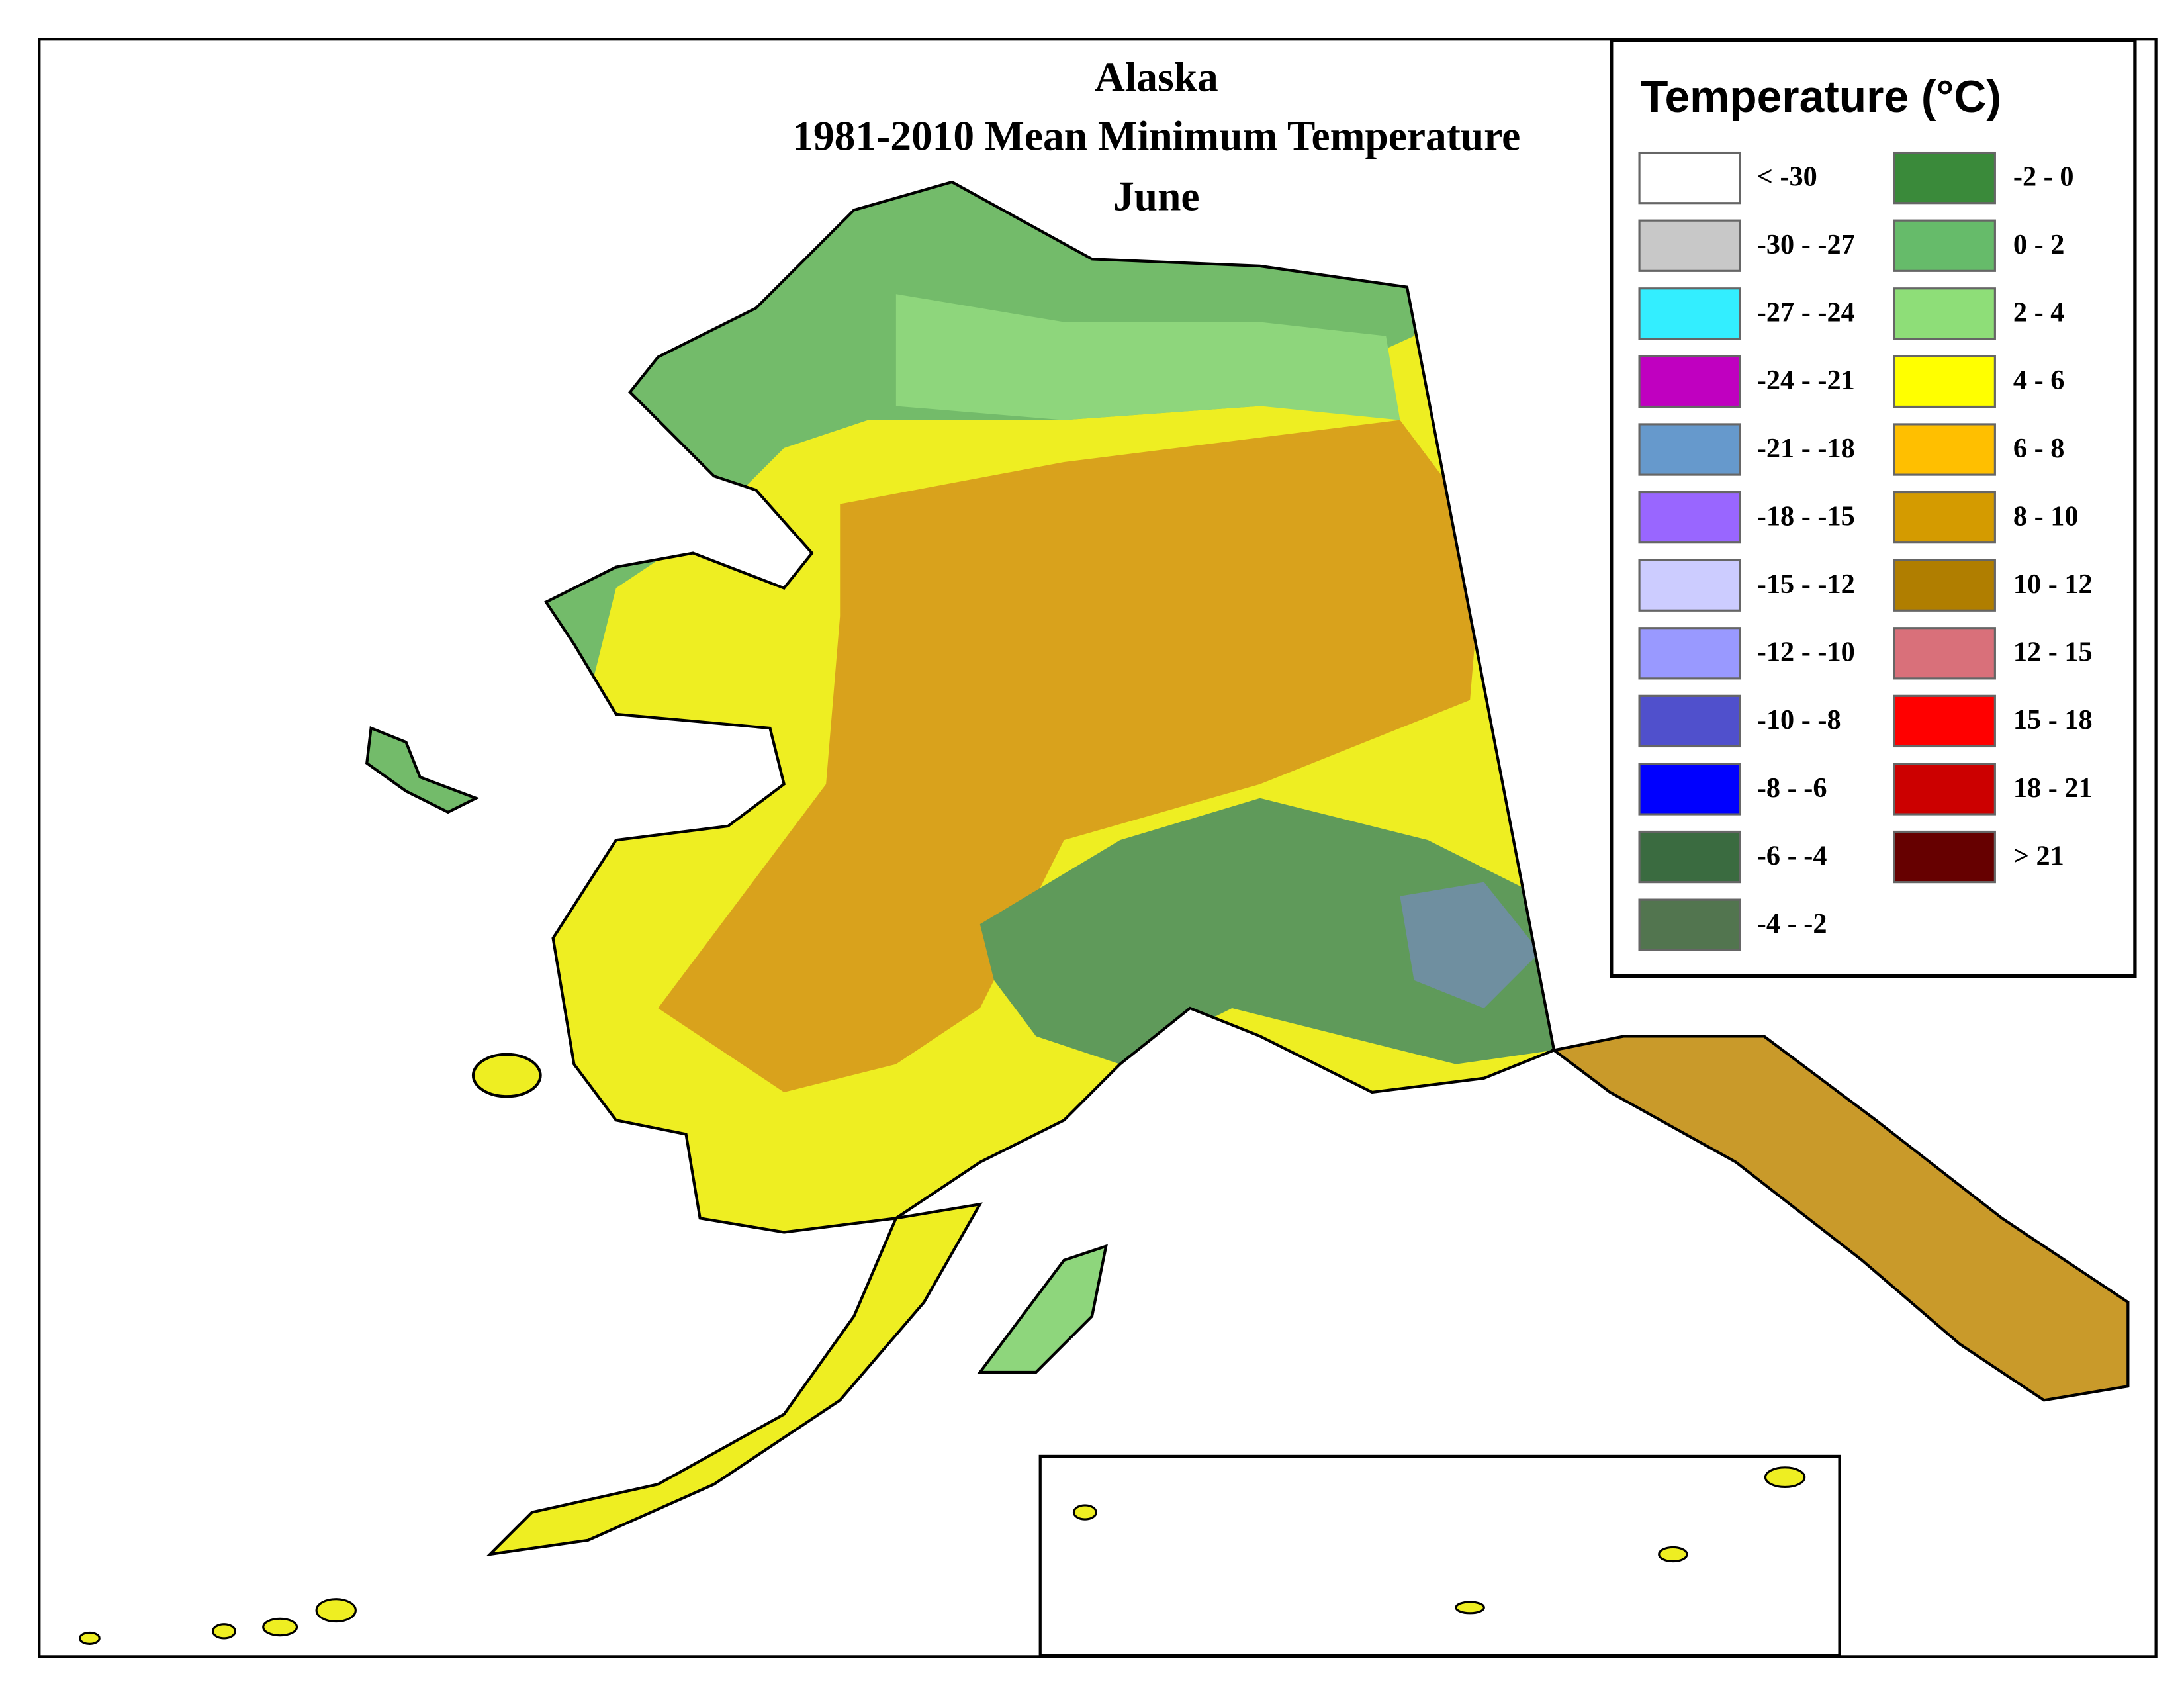 This screenshot has width=2184, height=1688. I want to click on legend-label: 8 - 10, so click(2046, 516).